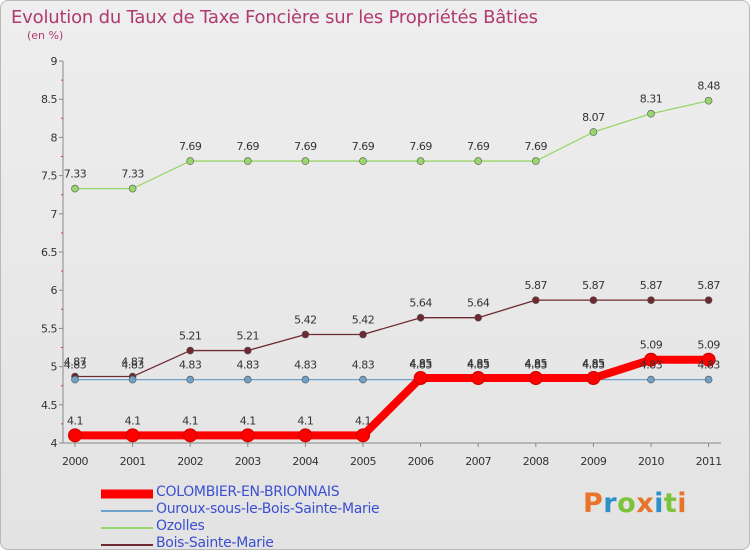 The width and height of the screenshot is (750, 550). What do you see at coordinates (54, 290) in the screenshot?
I see `y-tick-label: 6` at bounding box center [54, 290].